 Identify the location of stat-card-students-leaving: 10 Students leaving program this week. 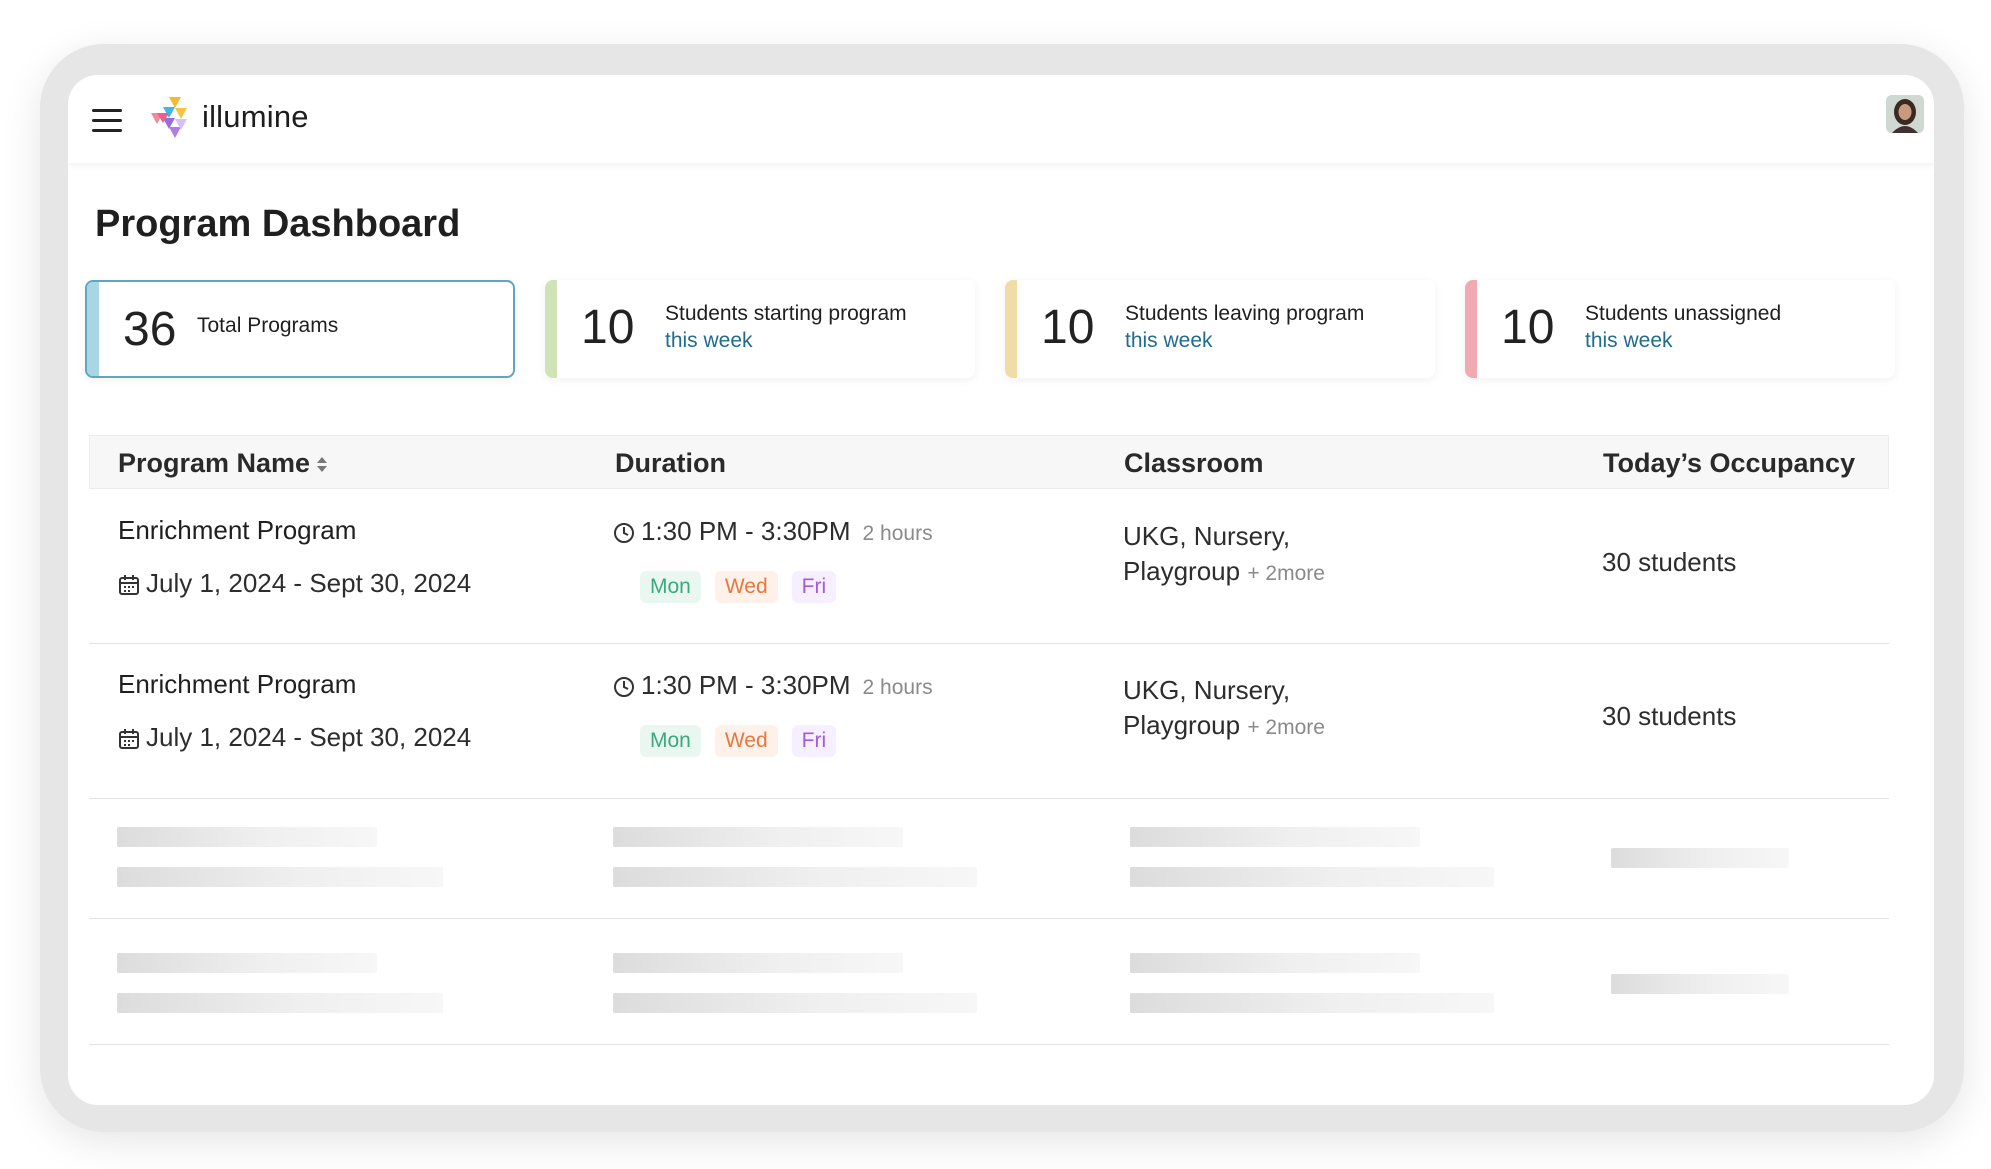
(1220, 329).